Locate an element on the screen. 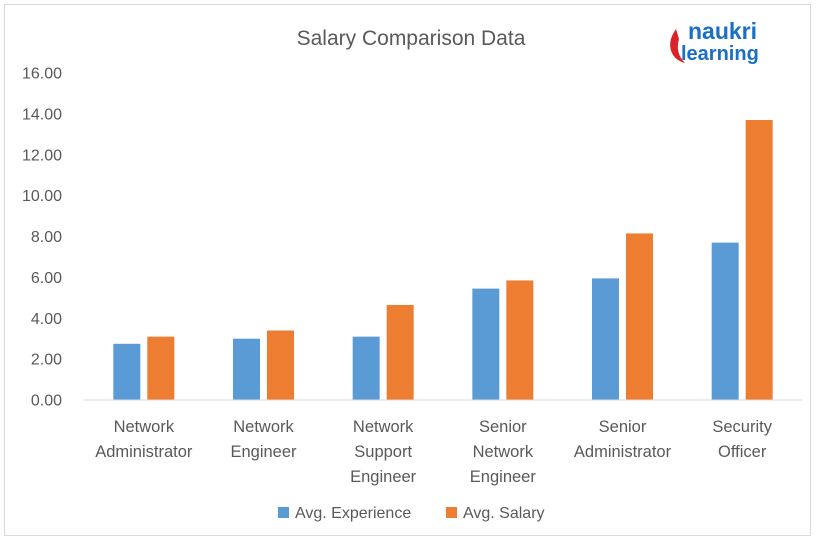 This screenshot has height=540, width=817. logo-line2: learning is located at coordinates (720, 54).